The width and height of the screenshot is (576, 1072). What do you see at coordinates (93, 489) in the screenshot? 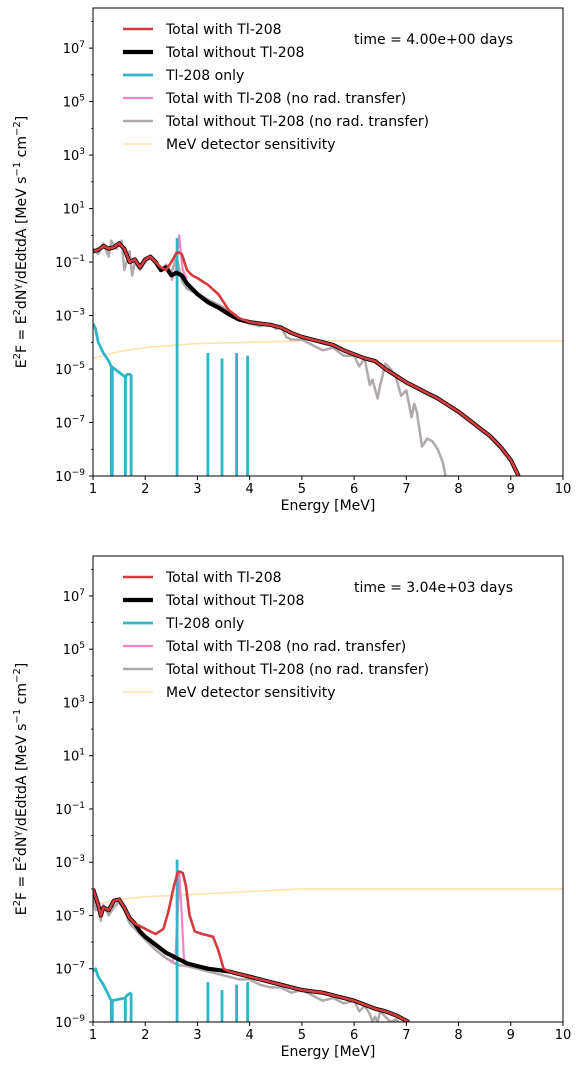
I see `x-tick-label: 1` at bounding box center [93, 489].